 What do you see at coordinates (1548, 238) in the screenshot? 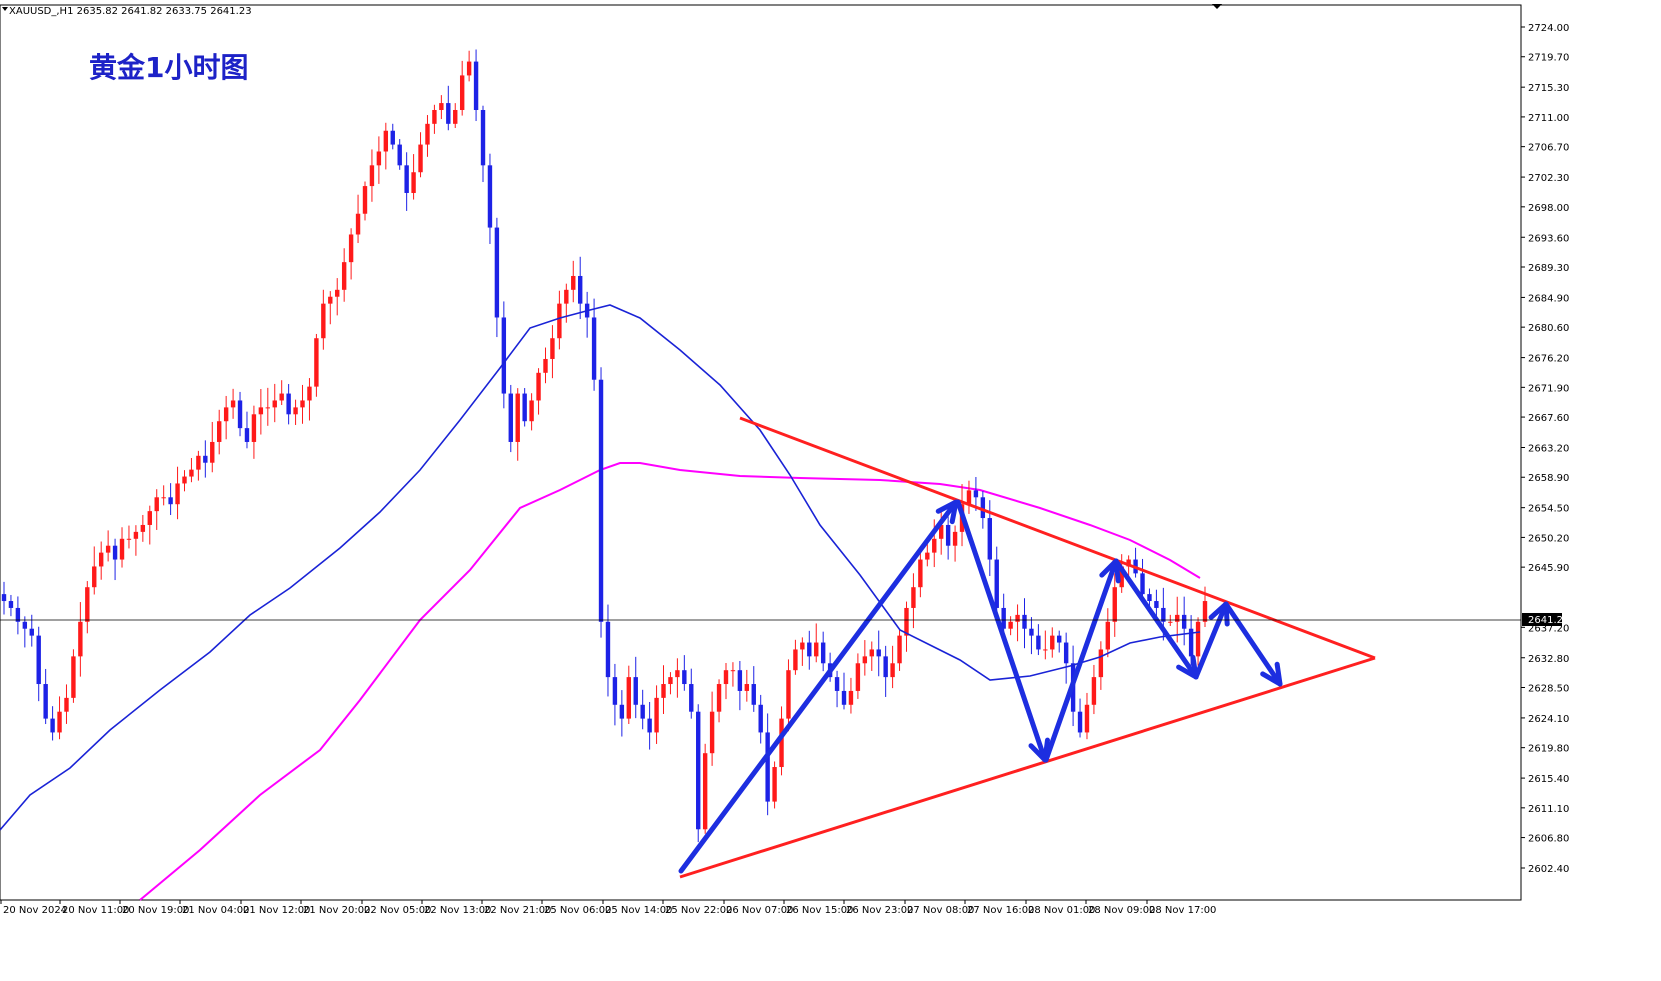
I see `price-tick-label: 2693.60` at bounding box center [1548, 238].